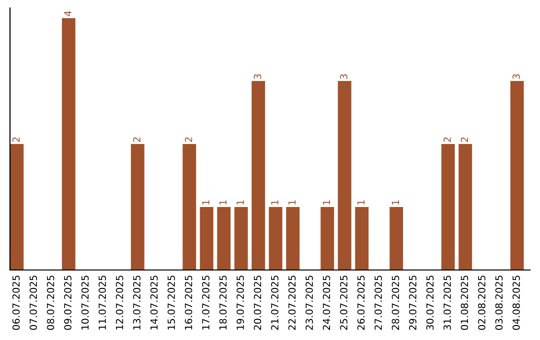 Image resolution: width=540 pixels, height=340 pixels. Describe the element at coordinates (171, 303) in the screenshot. I see `x-tick-label: 15.07.2025` at that location.